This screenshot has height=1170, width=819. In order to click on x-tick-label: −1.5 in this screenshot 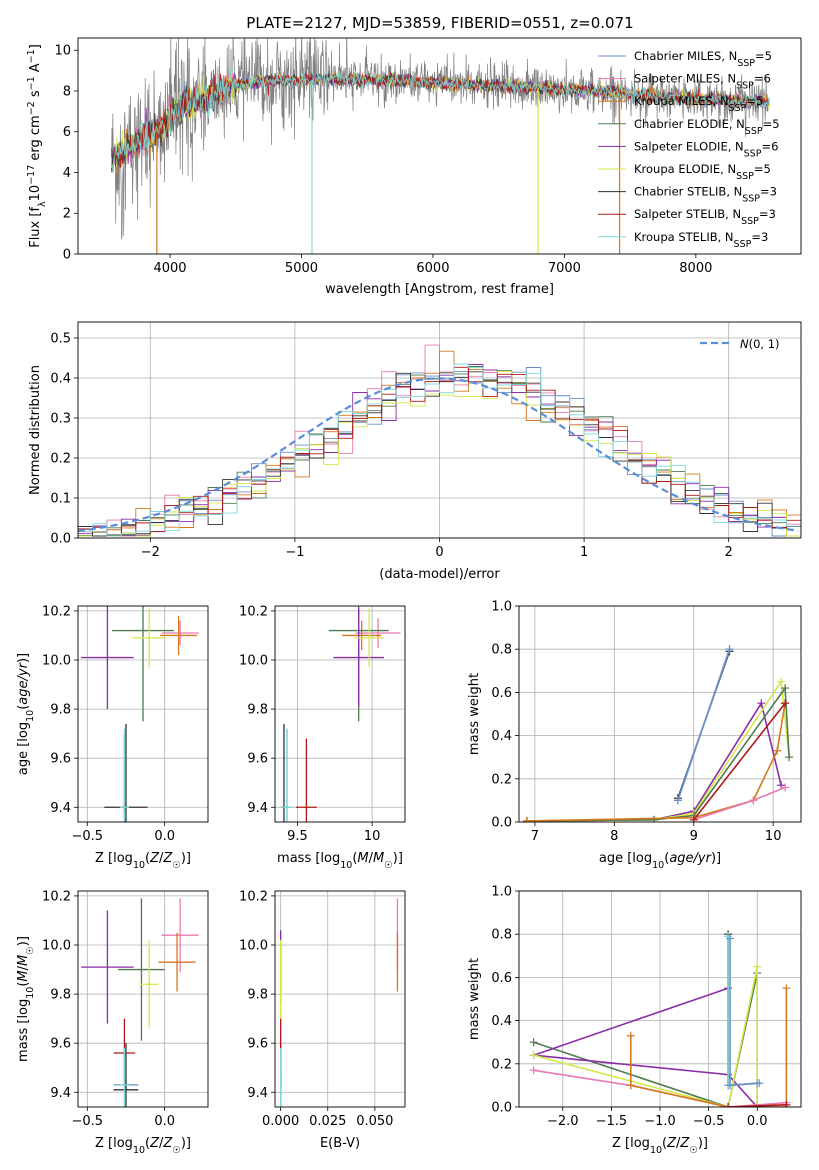, I will do `click(612, 1121)`.